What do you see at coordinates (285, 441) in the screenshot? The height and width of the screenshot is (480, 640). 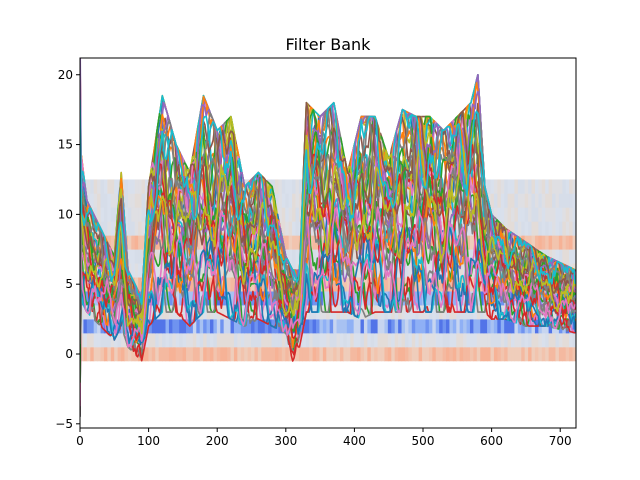 I see `x-tick-label: 300` at bounding box center [285, 441].